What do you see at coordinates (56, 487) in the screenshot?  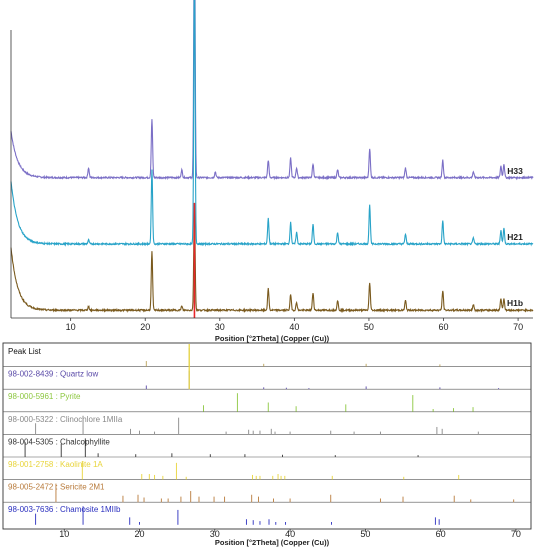 I see `reference-pattern-label: 98-005-2472 : Sericite 2M1` at bounding box center [56, 487].